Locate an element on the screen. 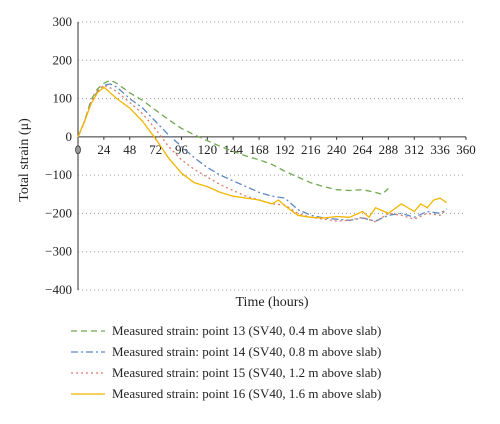 This screenshot has width=500, height=424. x-tick-label: 24 is located at coordinates (104, 149).